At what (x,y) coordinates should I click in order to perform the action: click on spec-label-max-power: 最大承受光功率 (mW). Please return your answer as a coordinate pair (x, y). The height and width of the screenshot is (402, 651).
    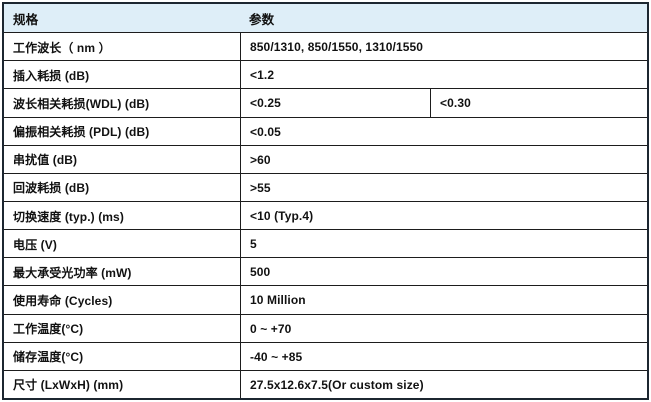
    Looking at the image, I should click on (122, 271).